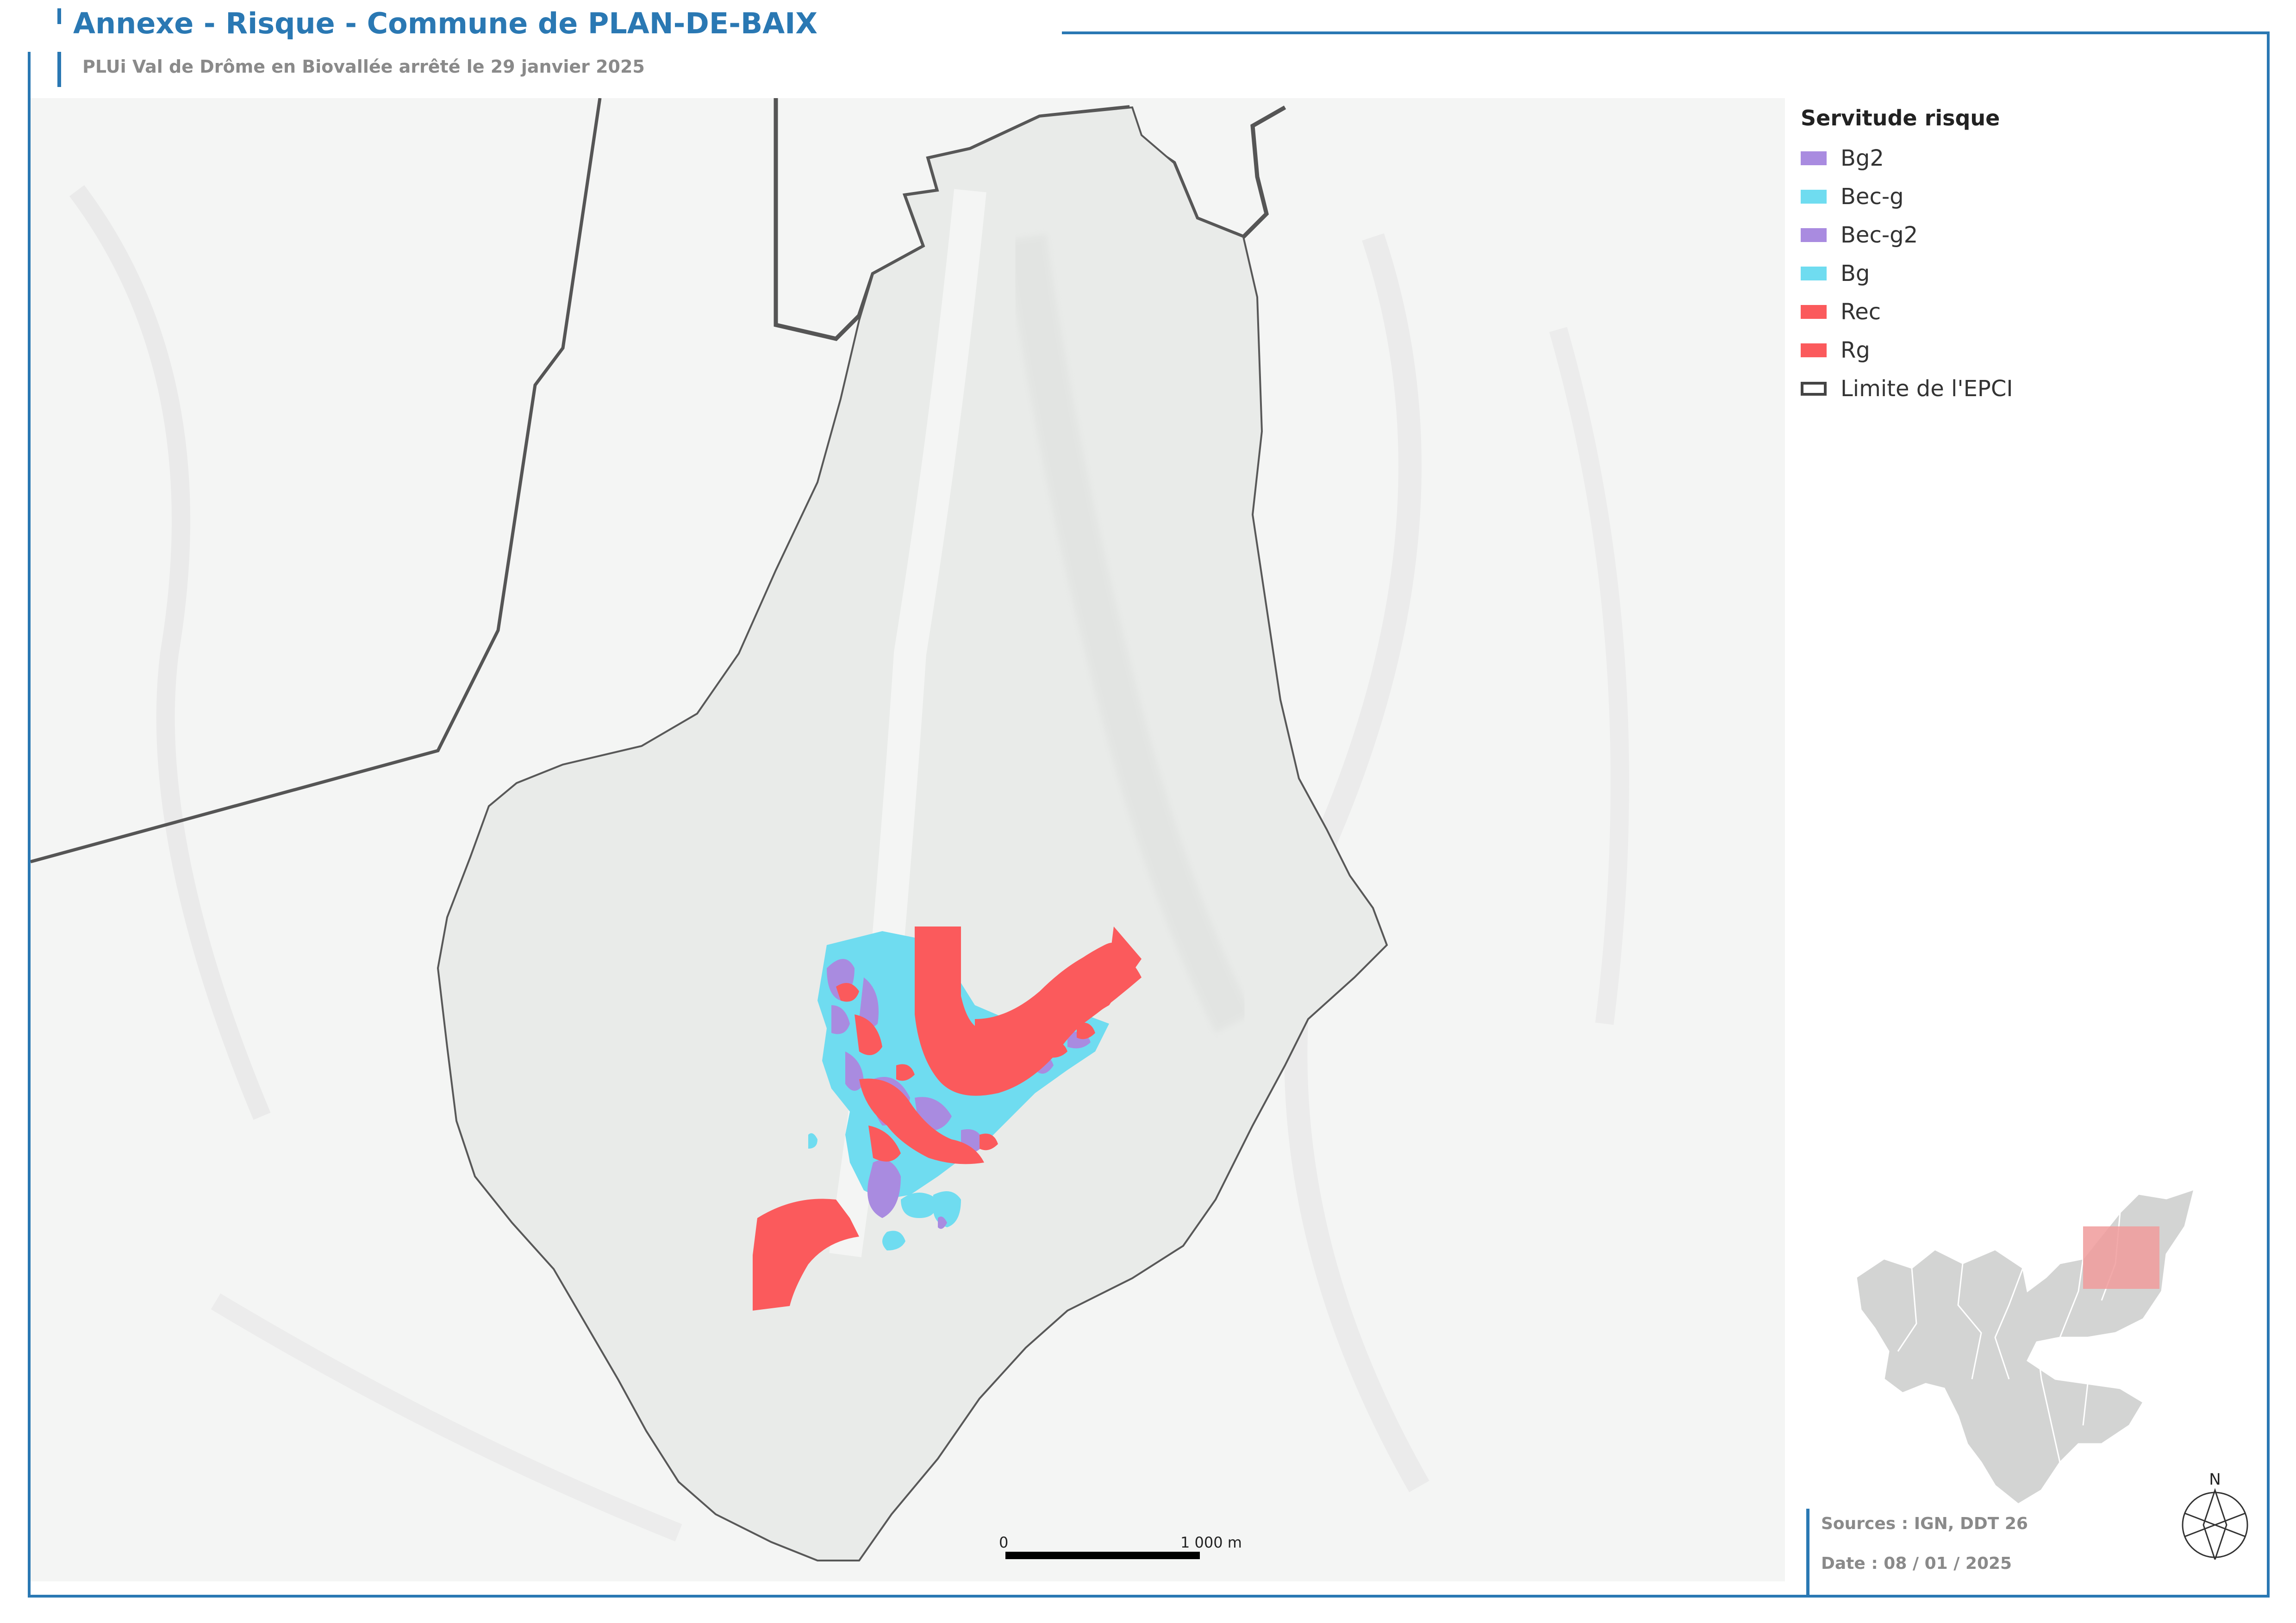 The width and height of the screenshot is (2296, 1623). I want to click on scale-start-label: 0, so click(1004, 1542).